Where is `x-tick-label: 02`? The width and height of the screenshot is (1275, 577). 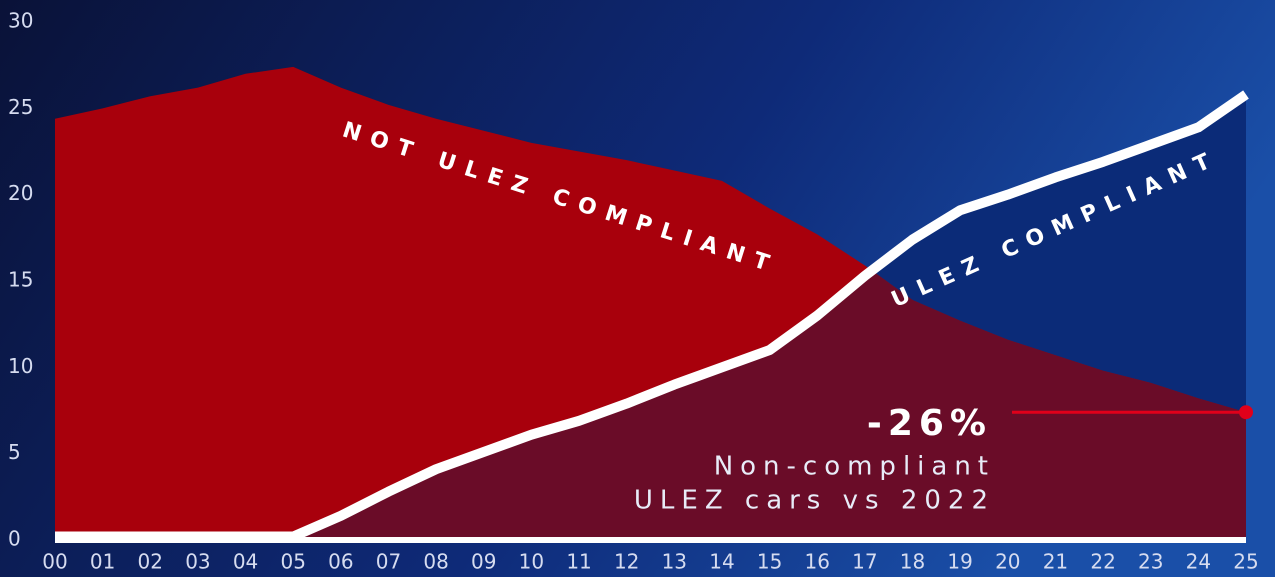
x-tick-label: 02 is located at coordinates (150, 562).